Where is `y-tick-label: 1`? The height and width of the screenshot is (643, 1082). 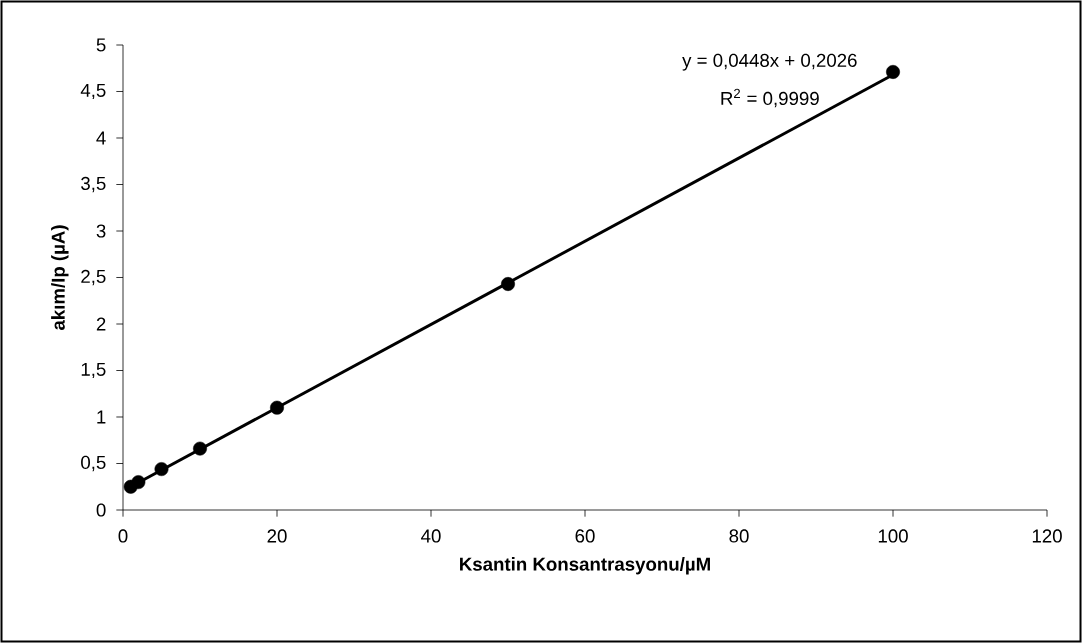
y-tick-label: 1 is located at coordinates (101, 417).